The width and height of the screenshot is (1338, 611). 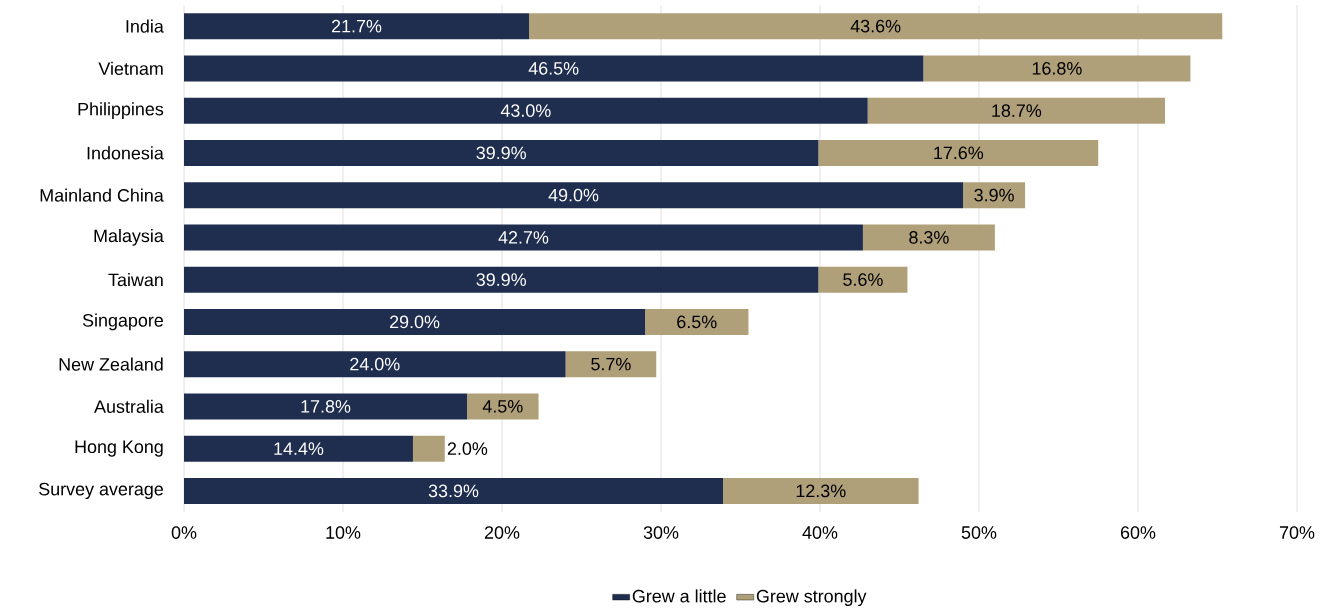 What do you see at coordinates (102, 195) in the screenshot?
I see `y-tick-label: Mainland China` at bounding box center [102, 195].